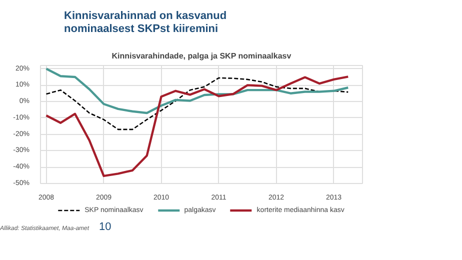 Image resolution: width=462 pixels, height=260 pixels. What do you see at coordinates (145, 22) in the screenshot?
I see `chart-title: Kinnisvarahinnad on kasvanud nominaalsest SKPst kiiremini` at bounding box center [145, 22].